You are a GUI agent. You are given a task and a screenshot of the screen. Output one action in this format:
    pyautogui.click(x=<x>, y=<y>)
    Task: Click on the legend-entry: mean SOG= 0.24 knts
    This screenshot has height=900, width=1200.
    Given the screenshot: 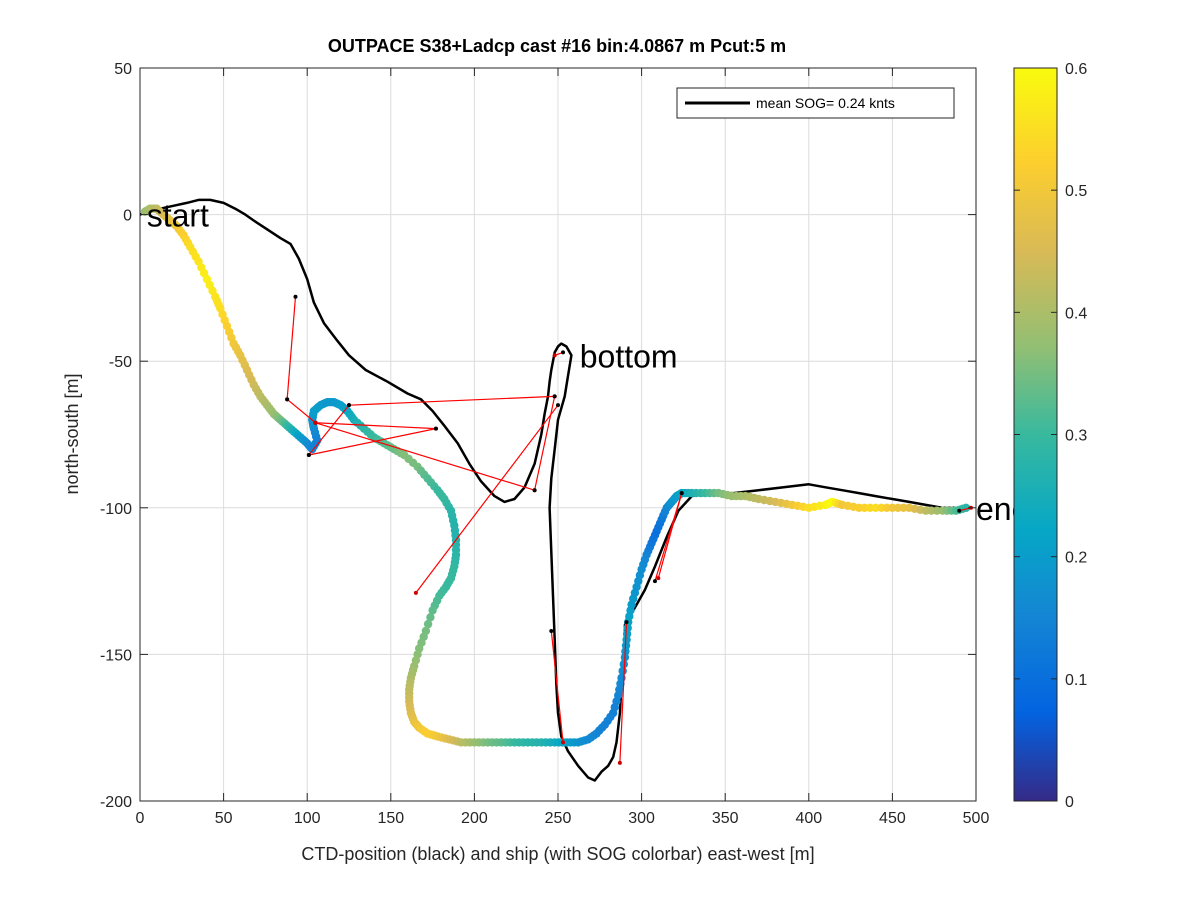 What is the action you would take?
    pyautogui.click(x=825, y=103)
    